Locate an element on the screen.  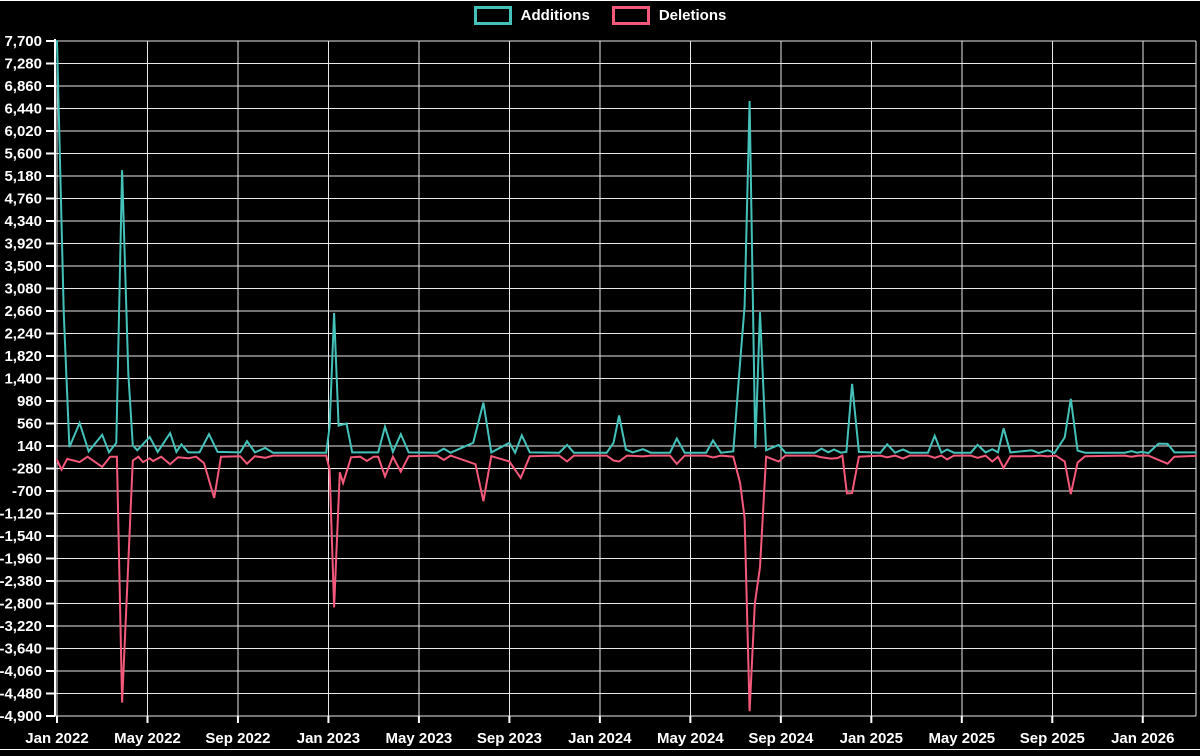
svg-text: -280 is located at coordinates (27, 469).